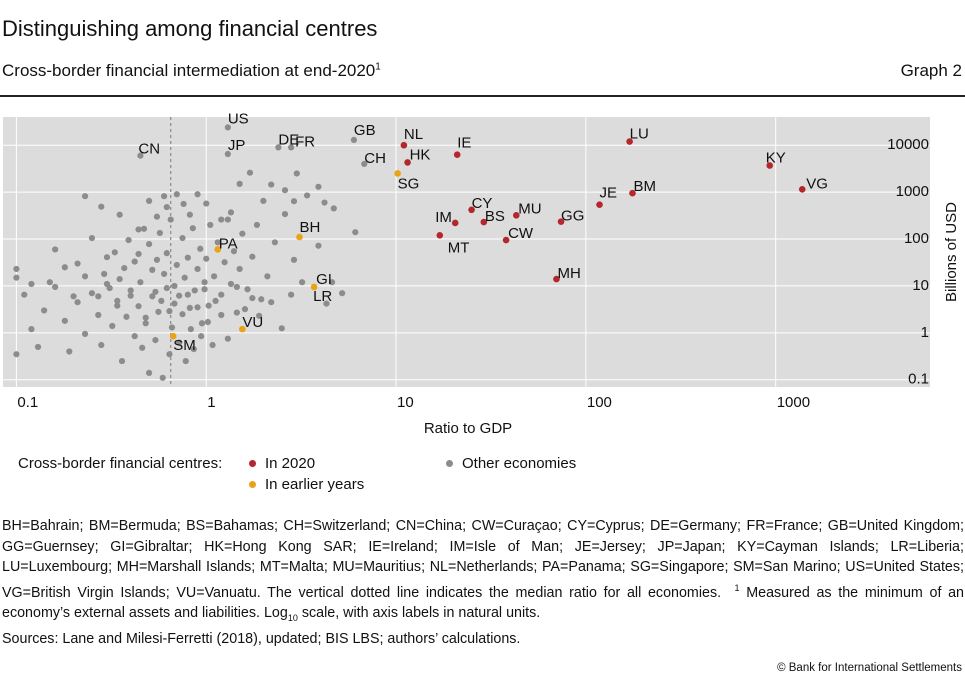 Image resolution: width=965 pixels, height=687 pixels. I want to click on x-tick-label: 0.1, so click(27, 402).